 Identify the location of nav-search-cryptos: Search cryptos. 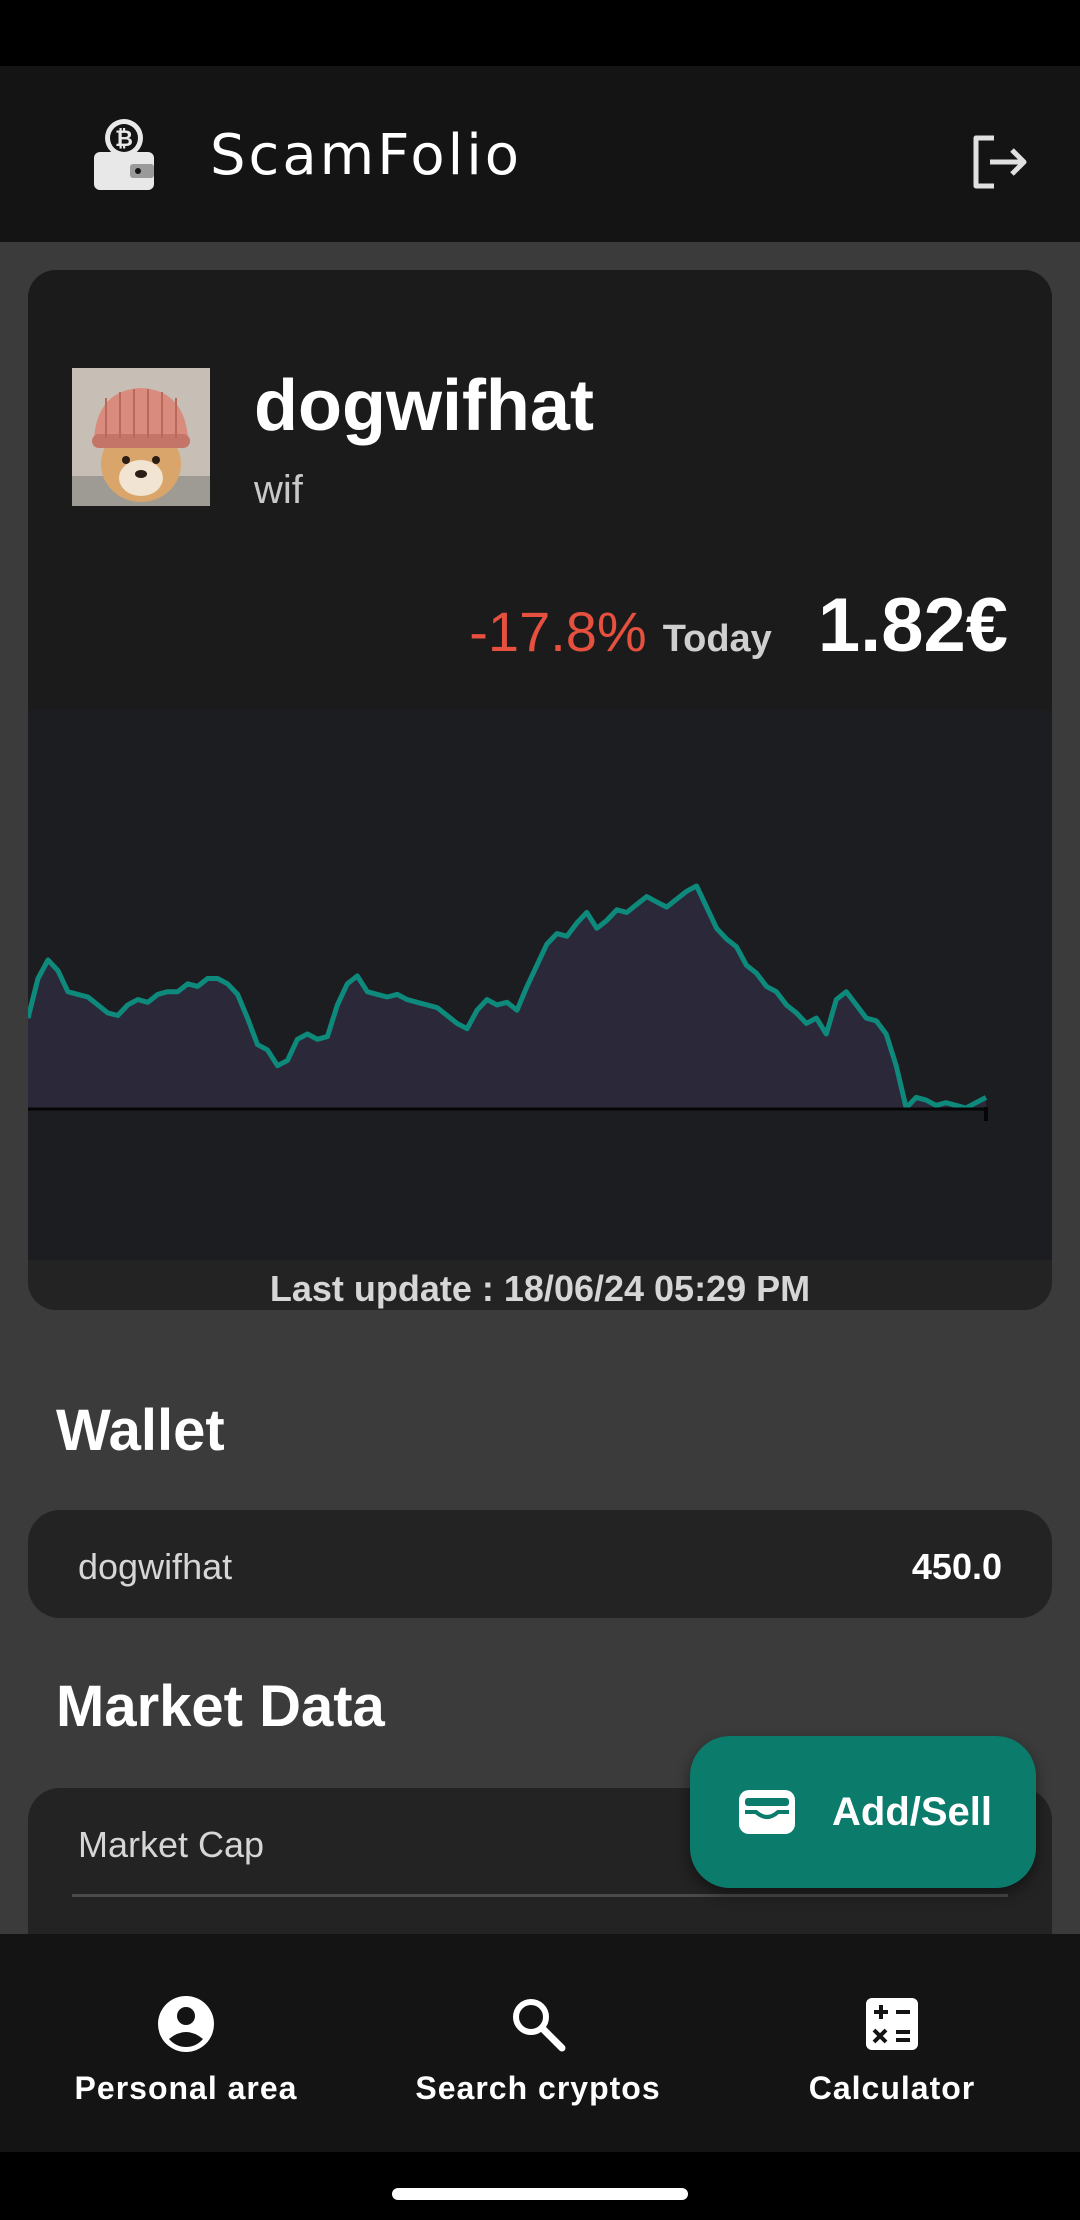
(538, 2043).